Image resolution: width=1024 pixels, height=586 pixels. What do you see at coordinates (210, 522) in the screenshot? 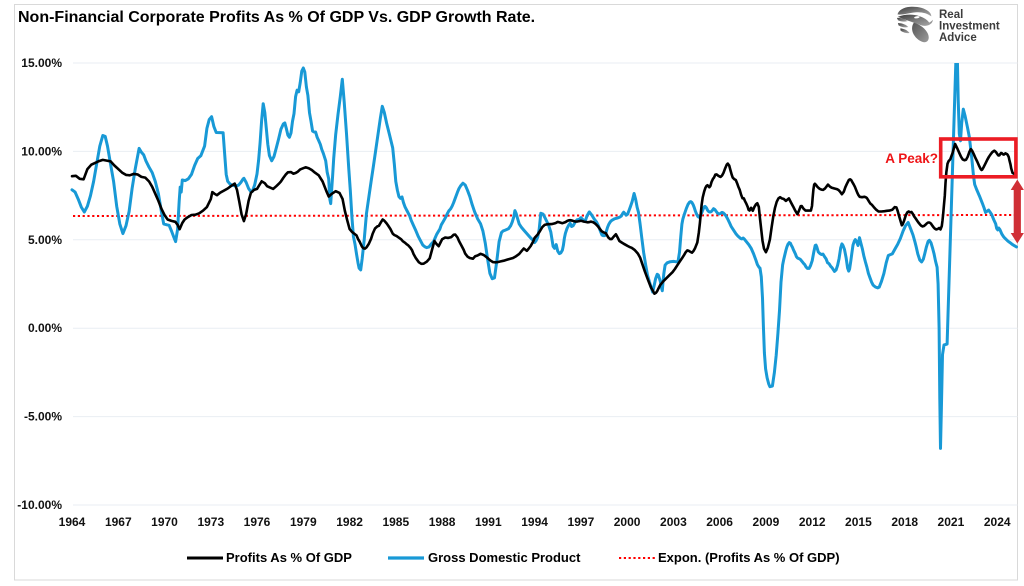
I see `svg-text: 1973` at bounding box center [210, 522].